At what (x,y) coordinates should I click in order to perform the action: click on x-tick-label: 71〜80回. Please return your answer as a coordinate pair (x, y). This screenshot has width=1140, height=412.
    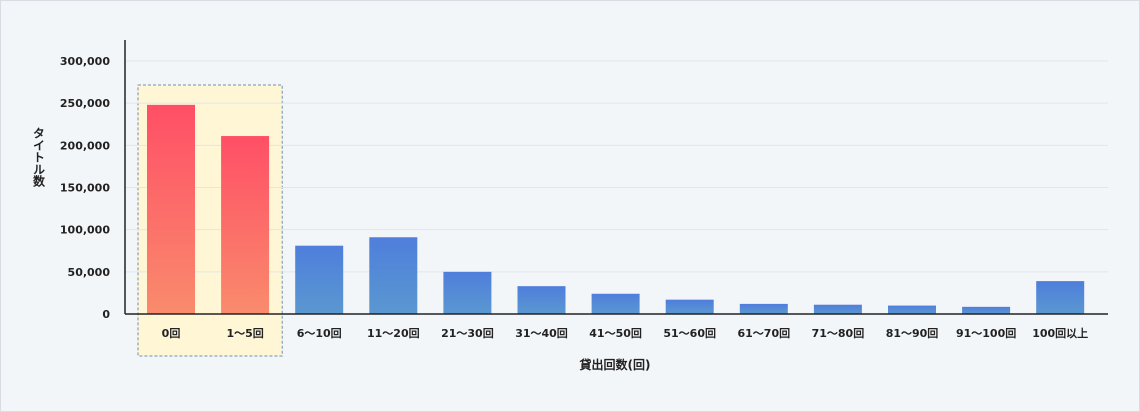
    Looking at the image, I should click on (838, 333).